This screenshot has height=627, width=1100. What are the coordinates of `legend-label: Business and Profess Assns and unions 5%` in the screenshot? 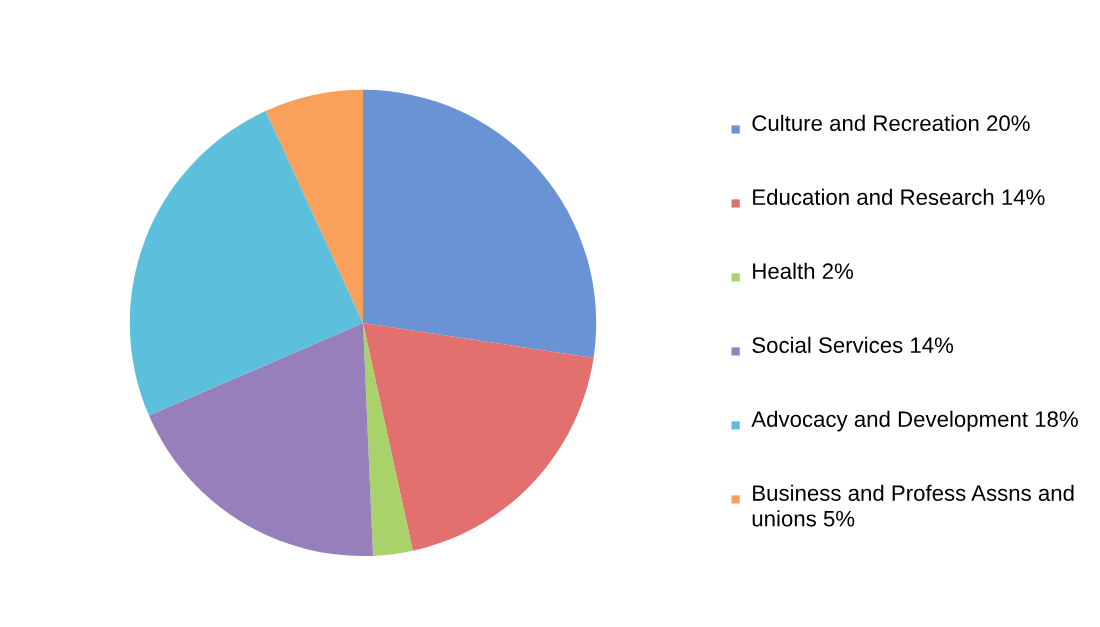 It's located at (913, 505).